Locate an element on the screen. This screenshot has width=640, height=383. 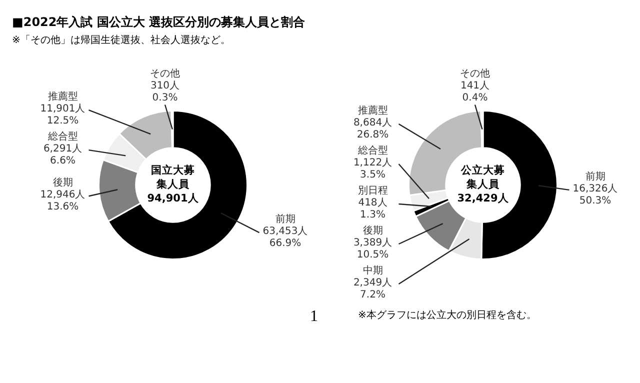
data-label: 12,946人 13.6% is located at coordinates (63, 201).